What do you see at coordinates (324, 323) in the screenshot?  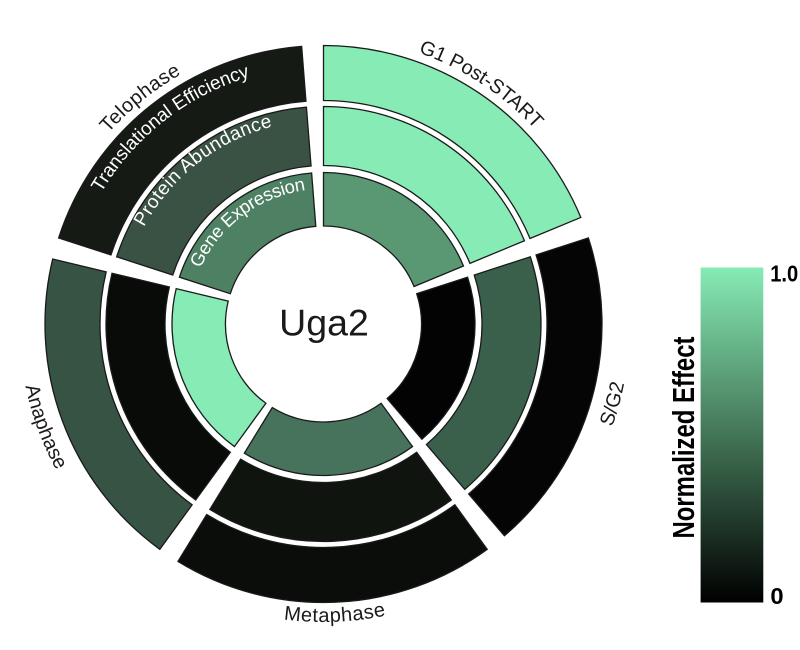 I see `svg-text: Uga2` at bounding box center [324, 323].